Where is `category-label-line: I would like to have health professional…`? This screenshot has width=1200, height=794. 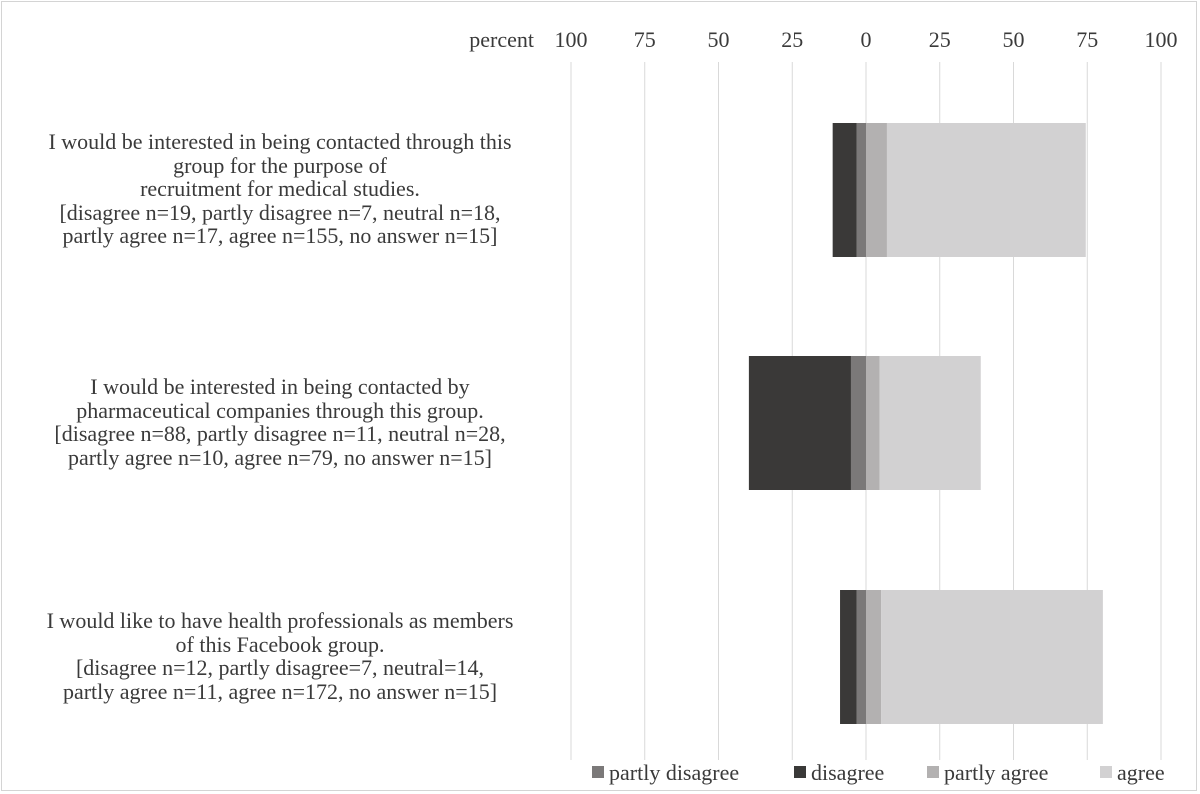
category-label-line: I would like to have health professional… is located at coordinates (280, 620).